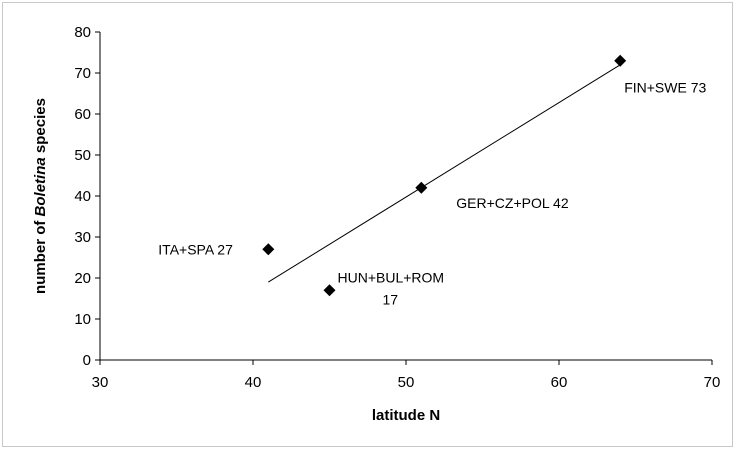  I want to click on y-tick-label: 80, so click(82, 32).